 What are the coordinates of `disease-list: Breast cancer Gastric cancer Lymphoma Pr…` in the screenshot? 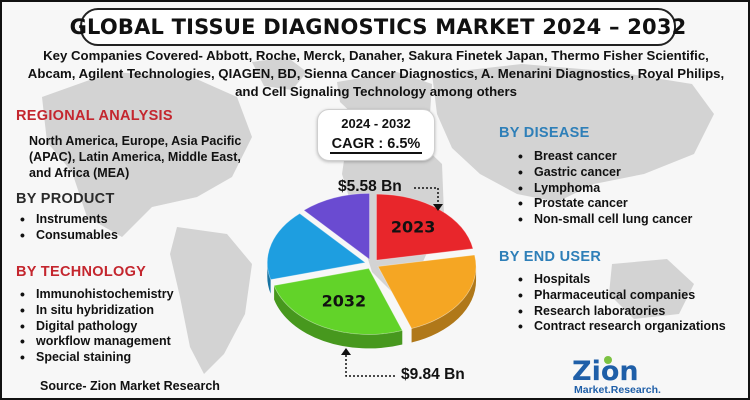 It's located at (603, 188).